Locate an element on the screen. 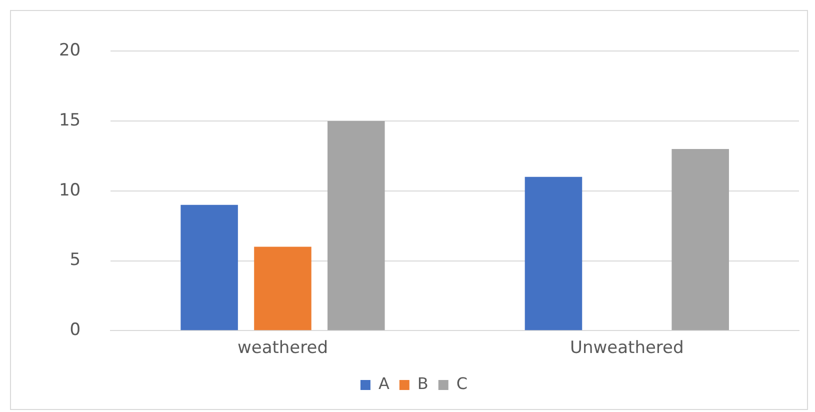 Image resolution: width=815 pixels, height=412 pixels. y-tick-label: 20 is located at coordinates (69, 50).